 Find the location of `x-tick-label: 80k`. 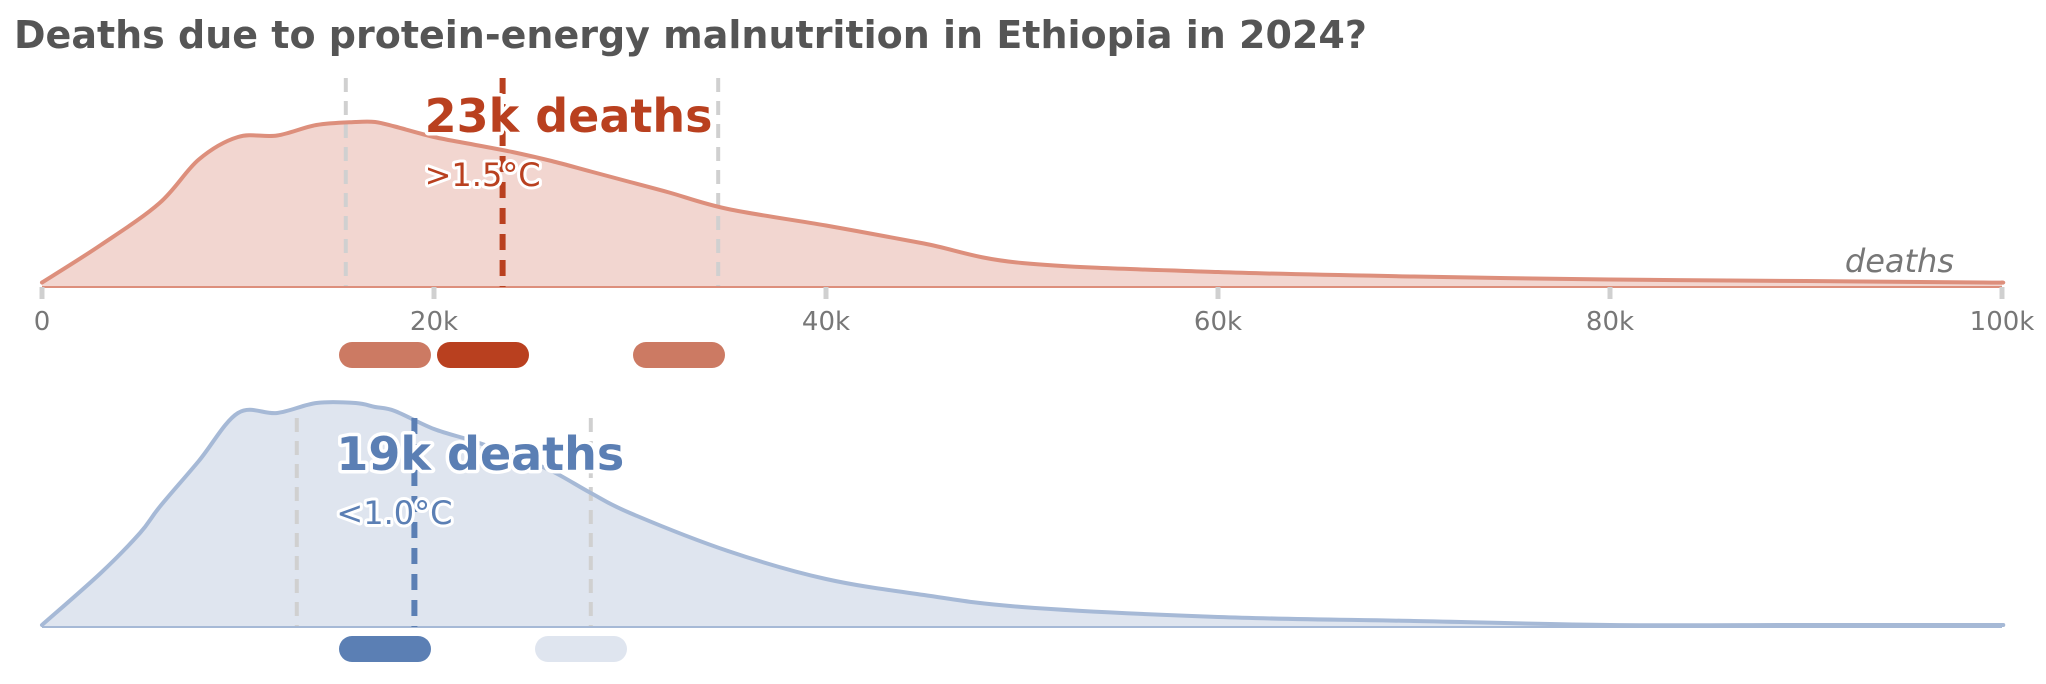

x-tick-label: 80k is located at coordinates (1610, 322).